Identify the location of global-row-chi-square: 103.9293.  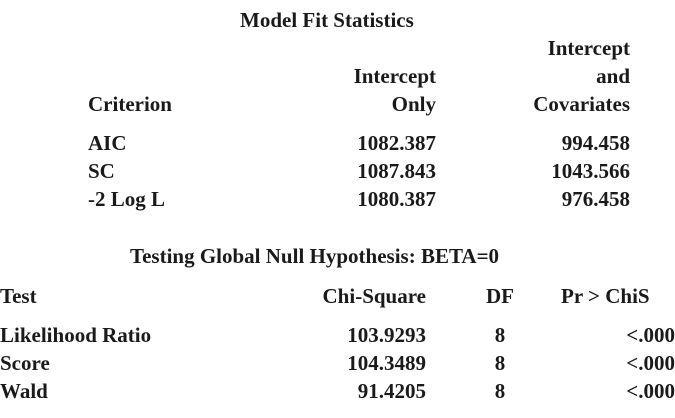
(386, 335).